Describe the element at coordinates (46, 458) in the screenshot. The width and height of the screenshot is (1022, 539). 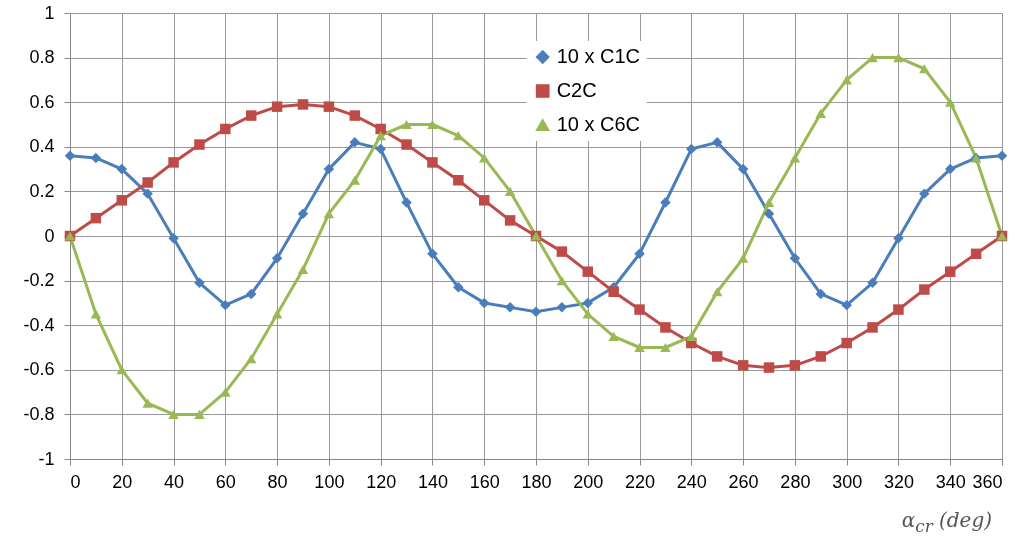
I see `y-tick-label: -1` at that location.